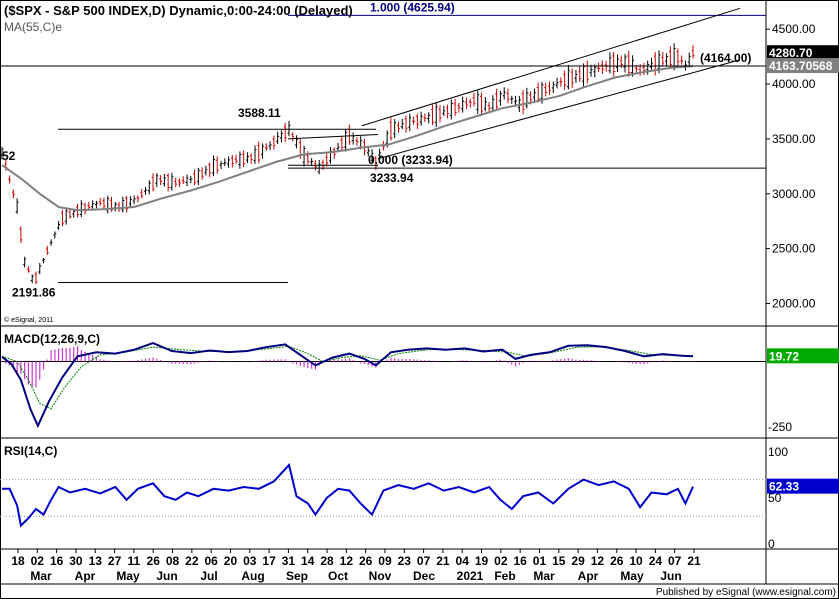 Image resolution: width=839 pixels, height=599 pixels. What do you see at coordinates (578, 561) in the screenshot?
I see `x-tick-label: 29` at bounding box center [578, 561].